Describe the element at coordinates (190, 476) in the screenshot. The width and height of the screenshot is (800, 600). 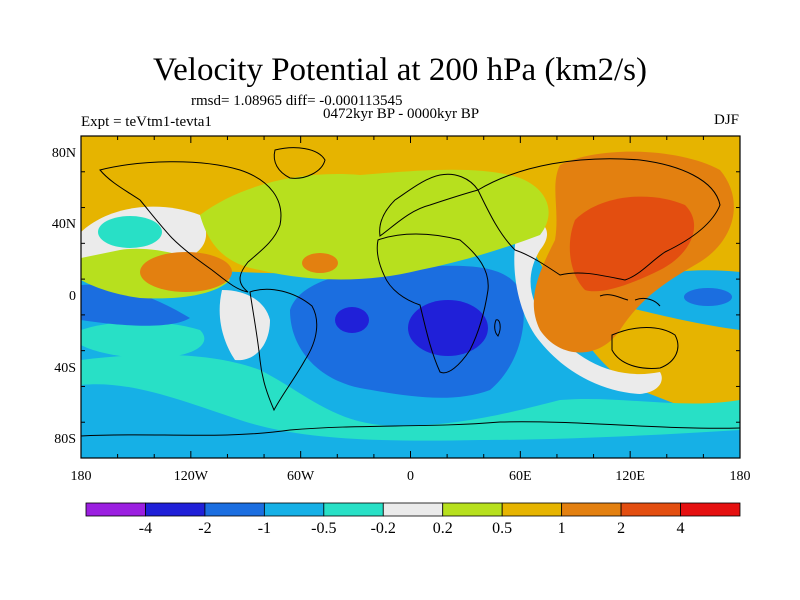
I see `lon-label: 120W` at that location.